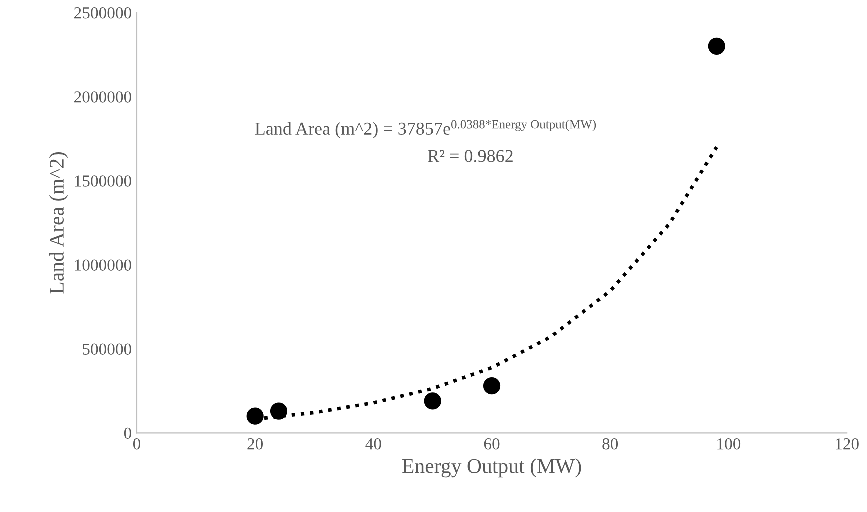  I want to click on x-tick-label: 20, so click(256, 444).